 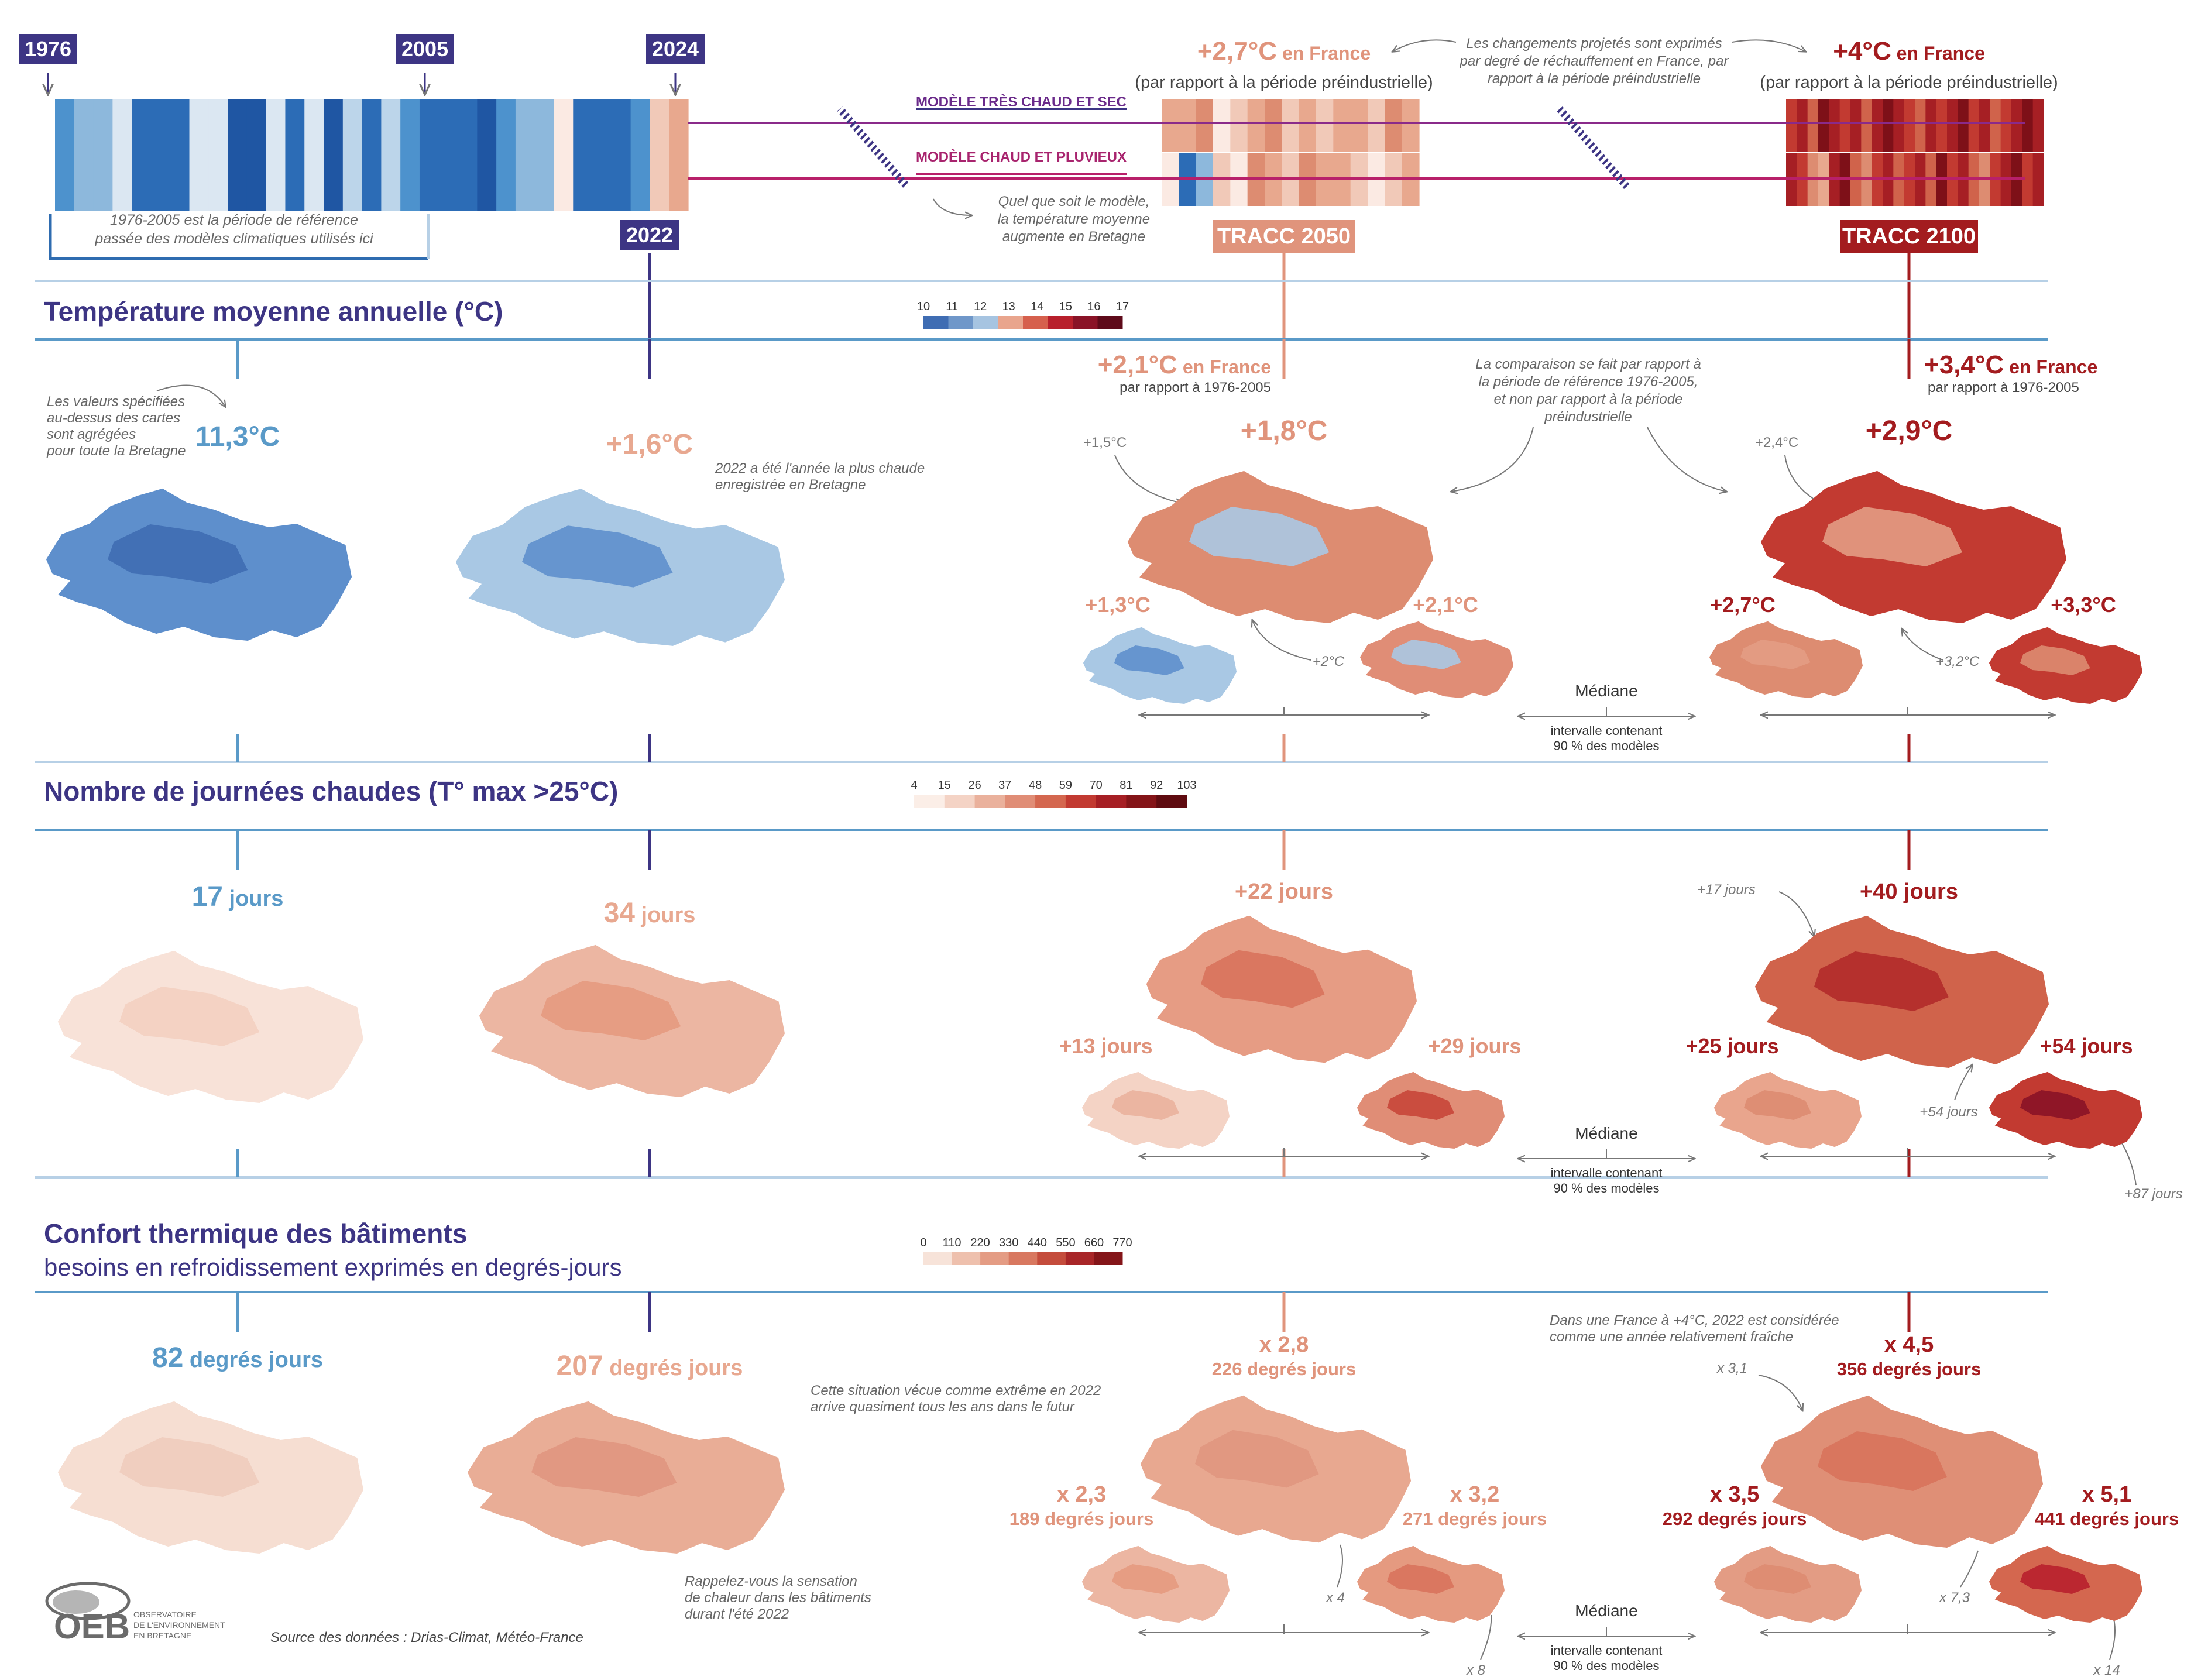 I want to click on svg-text: 2022, so click(x=649, y=235).